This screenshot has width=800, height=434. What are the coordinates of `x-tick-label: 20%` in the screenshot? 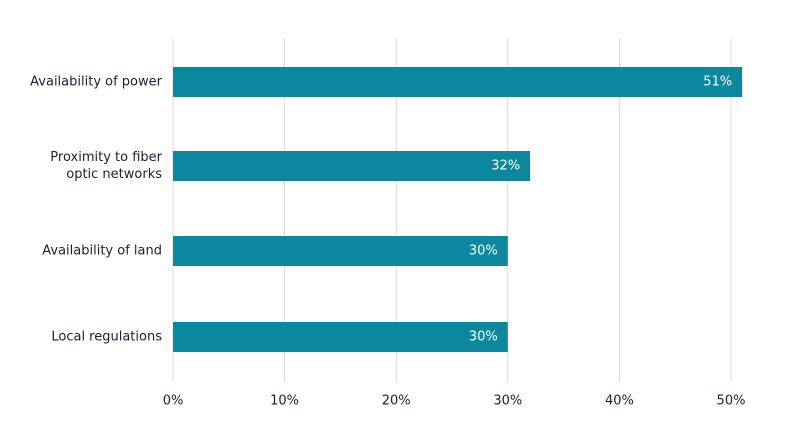 It's located at (396, 401).